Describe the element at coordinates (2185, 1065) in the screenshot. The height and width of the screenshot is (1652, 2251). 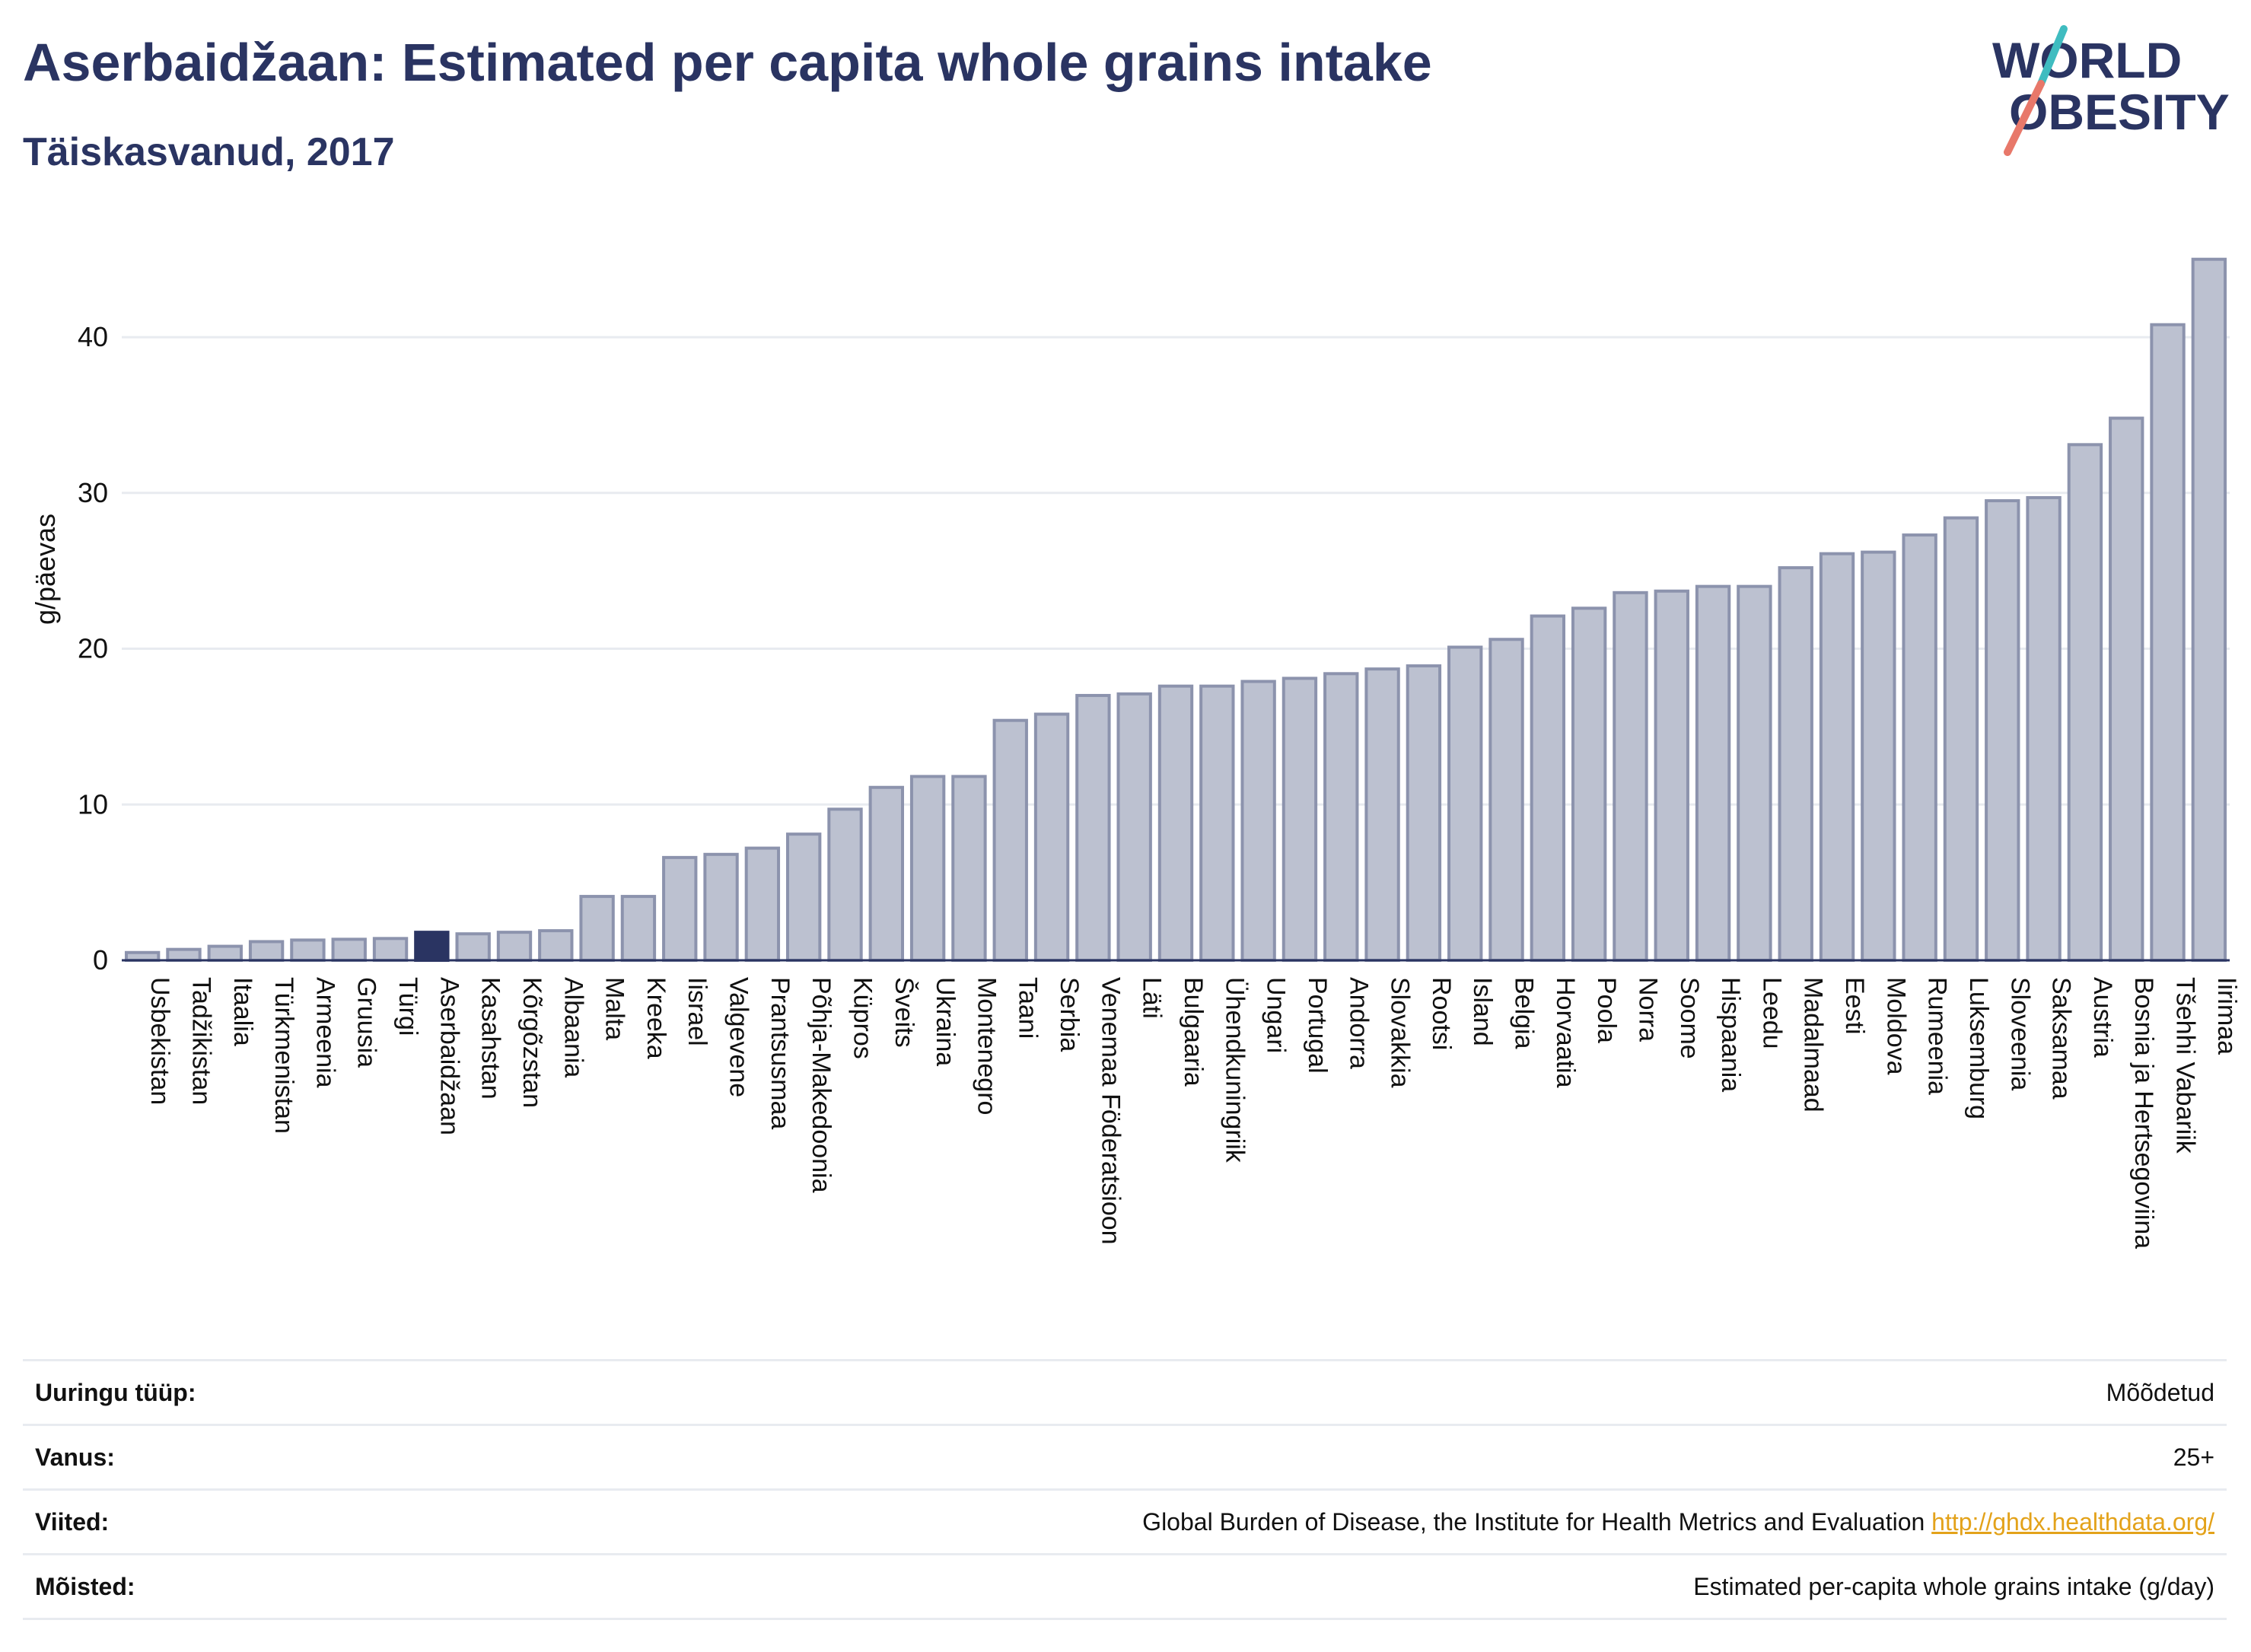
I see `x-tick-label: Tšehhi Vabariik` at that location.